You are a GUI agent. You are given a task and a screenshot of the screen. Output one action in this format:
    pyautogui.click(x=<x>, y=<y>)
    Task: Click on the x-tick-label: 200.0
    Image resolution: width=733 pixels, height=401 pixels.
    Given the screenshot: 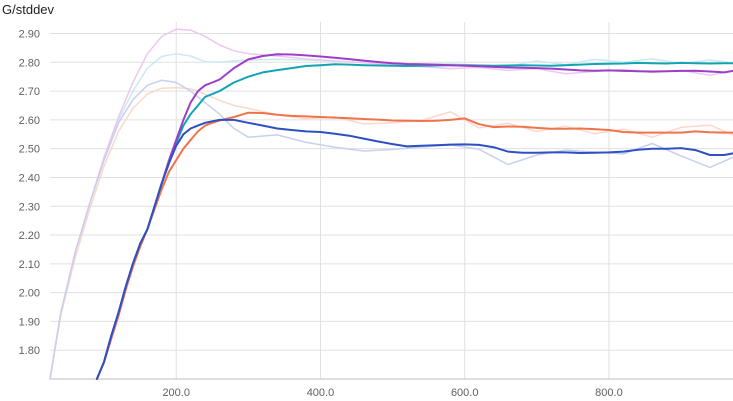 What is the action you would take?
    pyautogui.click(x=176, y=393)
    